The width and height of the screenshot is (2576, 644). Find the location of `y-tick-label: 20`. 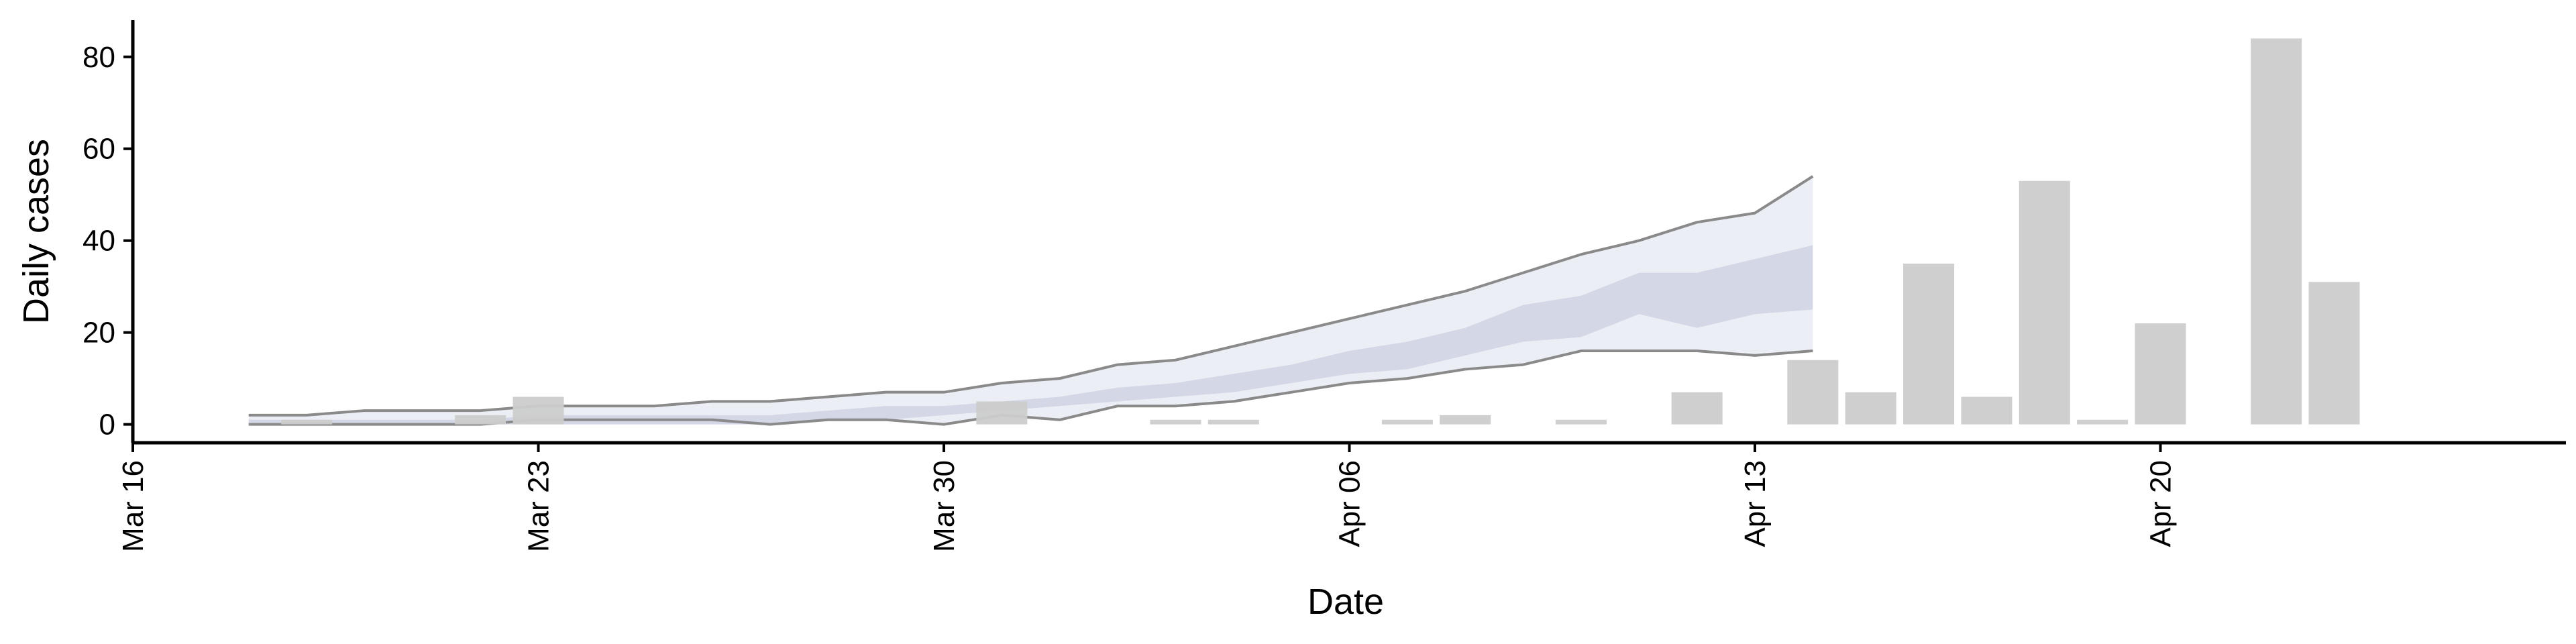

y-tick-label: 20 is located at coordinates (99, 333).